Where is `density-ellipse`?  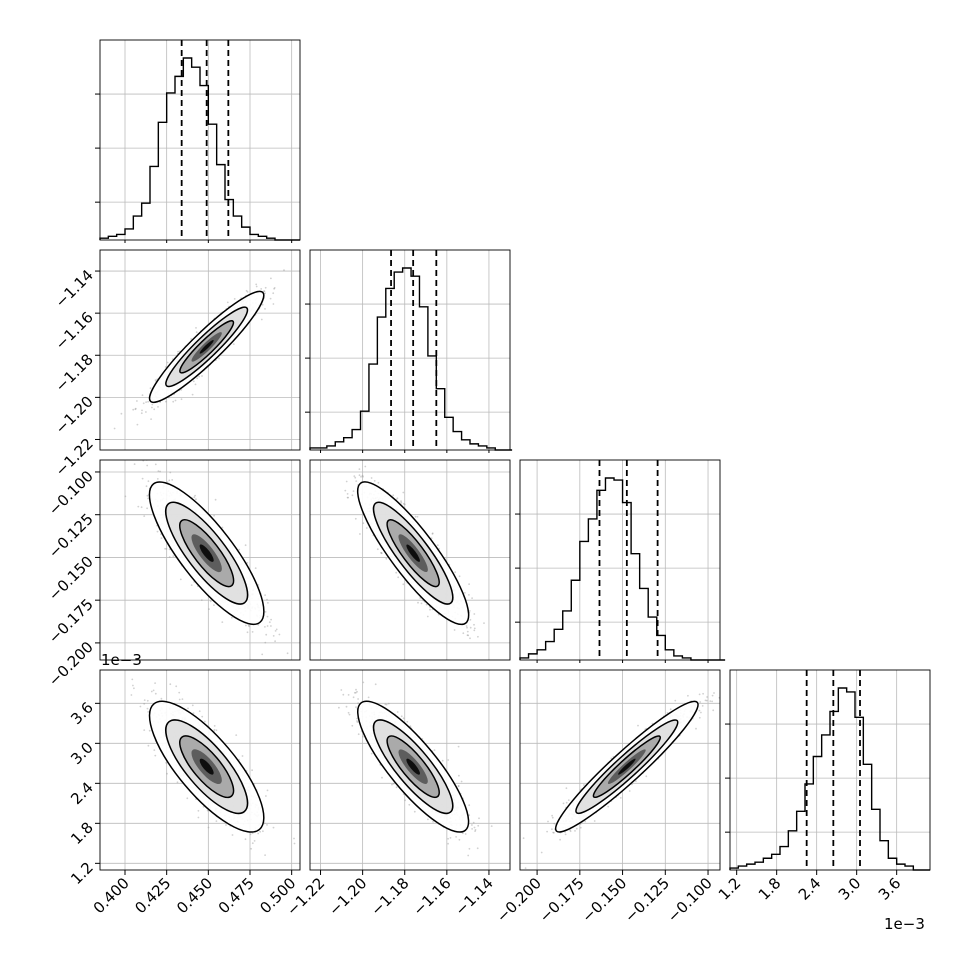 density-ellipse is located at coordinates (206, 553).